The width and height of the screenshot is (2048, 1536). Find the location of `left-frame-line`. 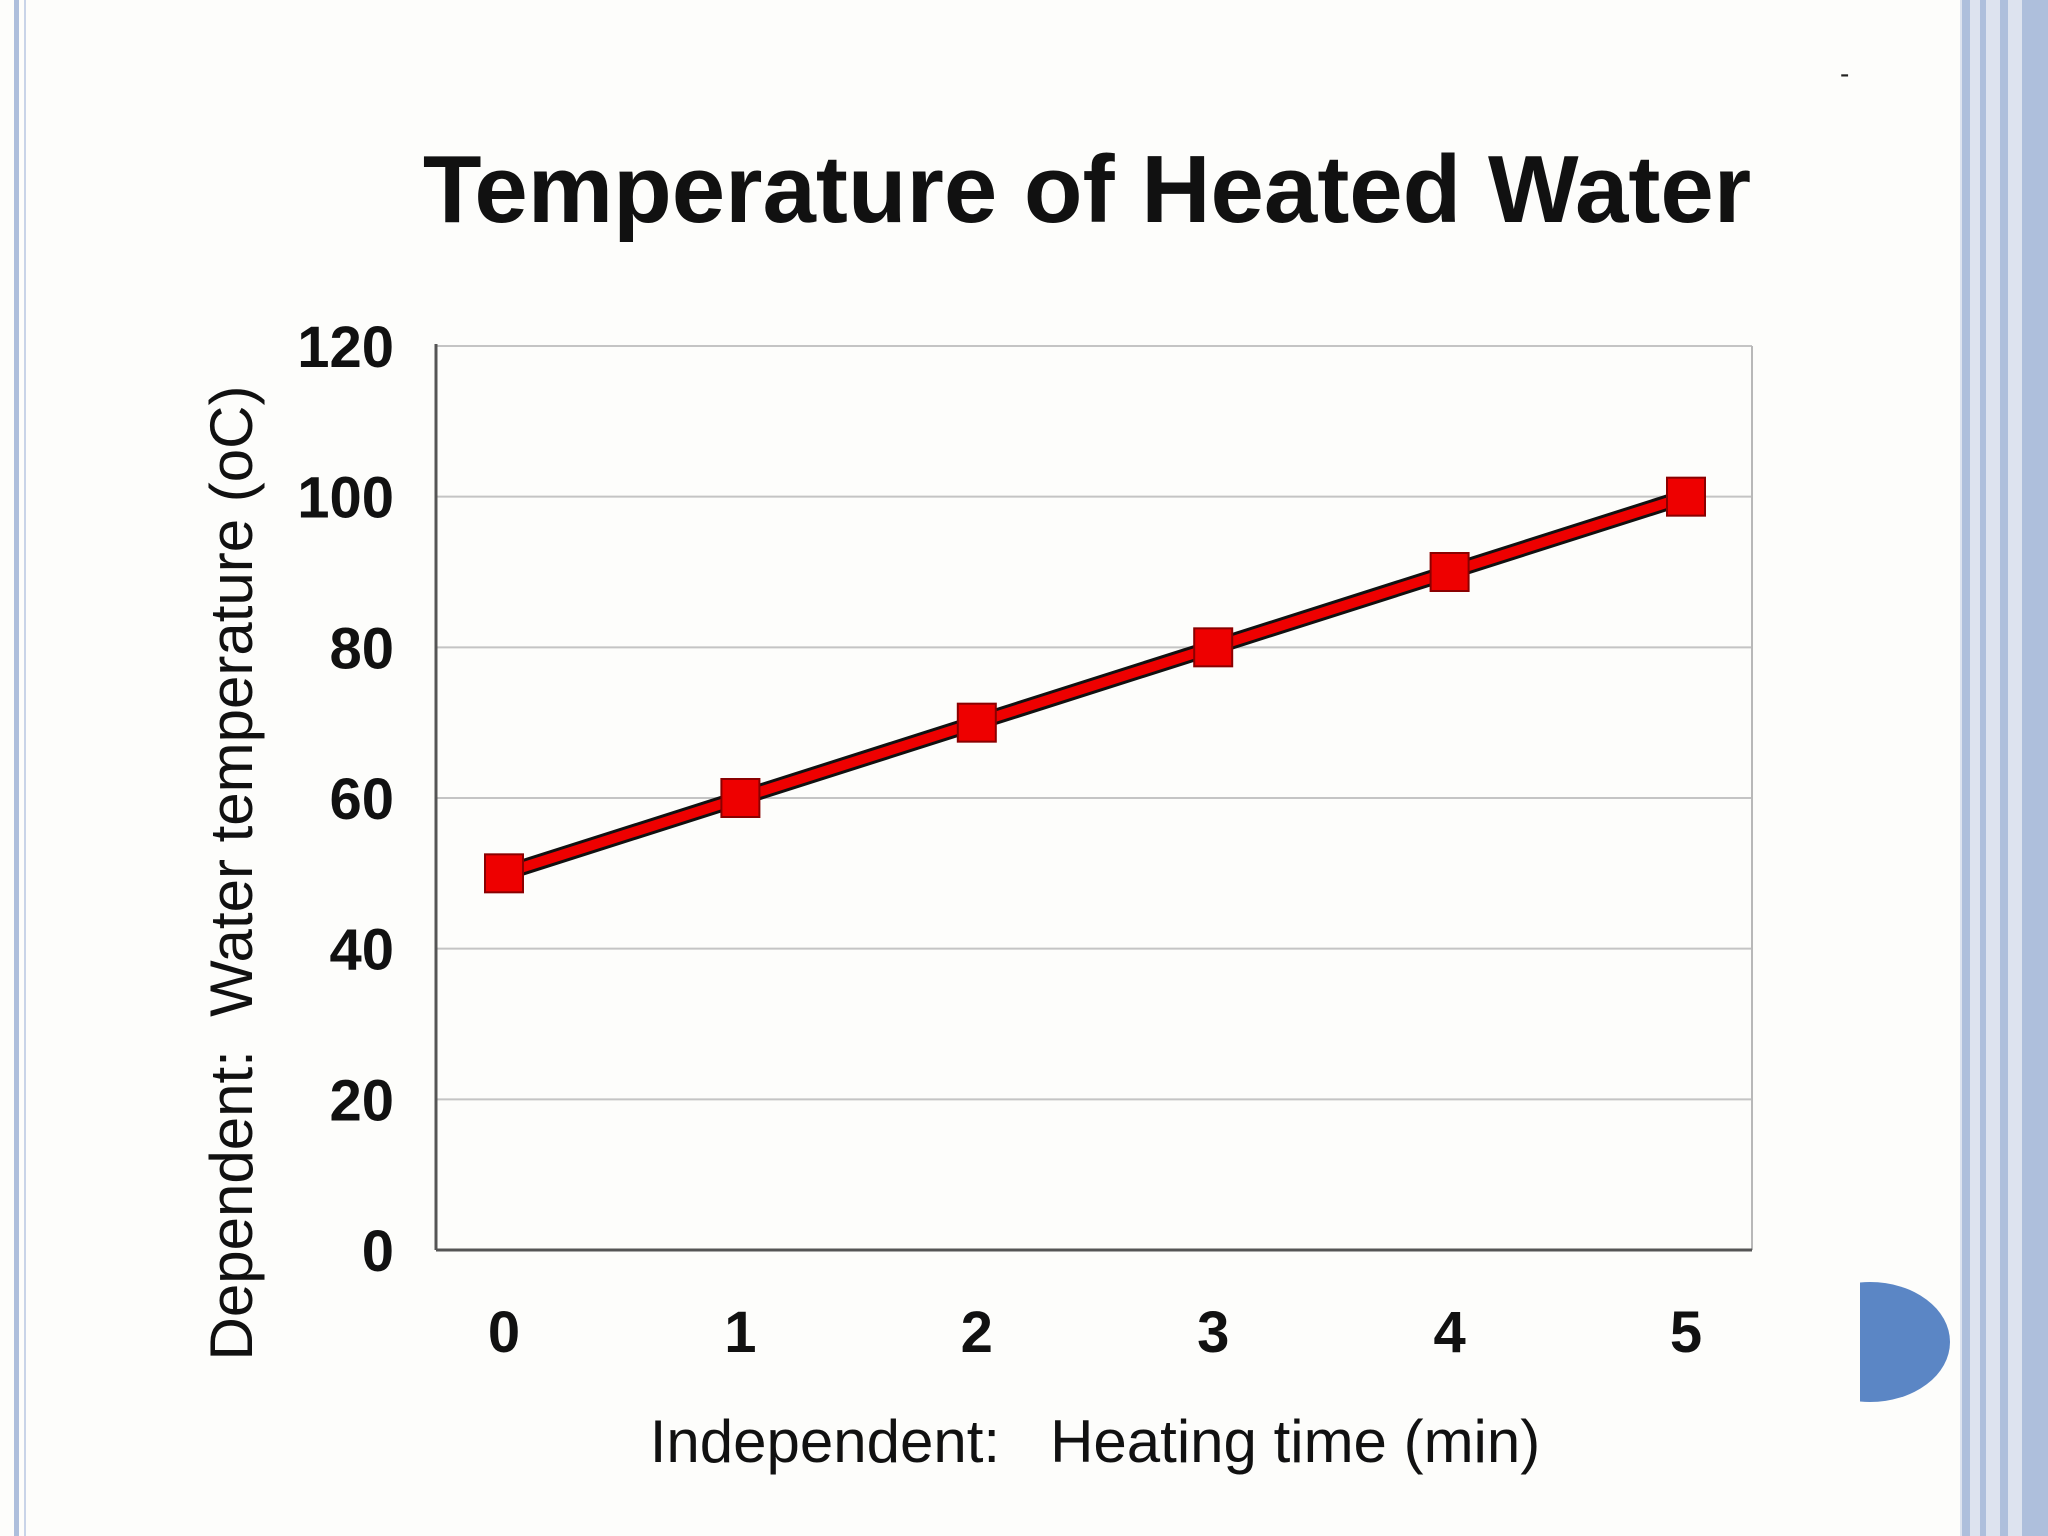

left-frame-line is located at coordinates (16, 768).